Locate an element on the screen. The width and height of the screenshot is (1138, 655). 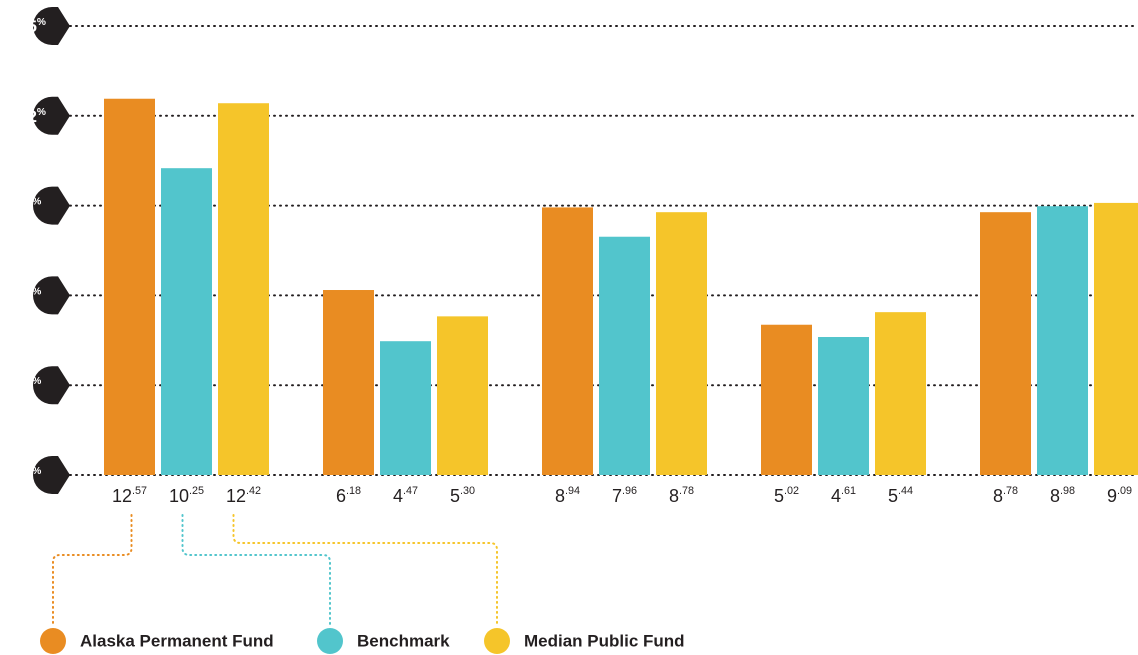
value-label: 9.09 is located at coordinates (1119, 495).